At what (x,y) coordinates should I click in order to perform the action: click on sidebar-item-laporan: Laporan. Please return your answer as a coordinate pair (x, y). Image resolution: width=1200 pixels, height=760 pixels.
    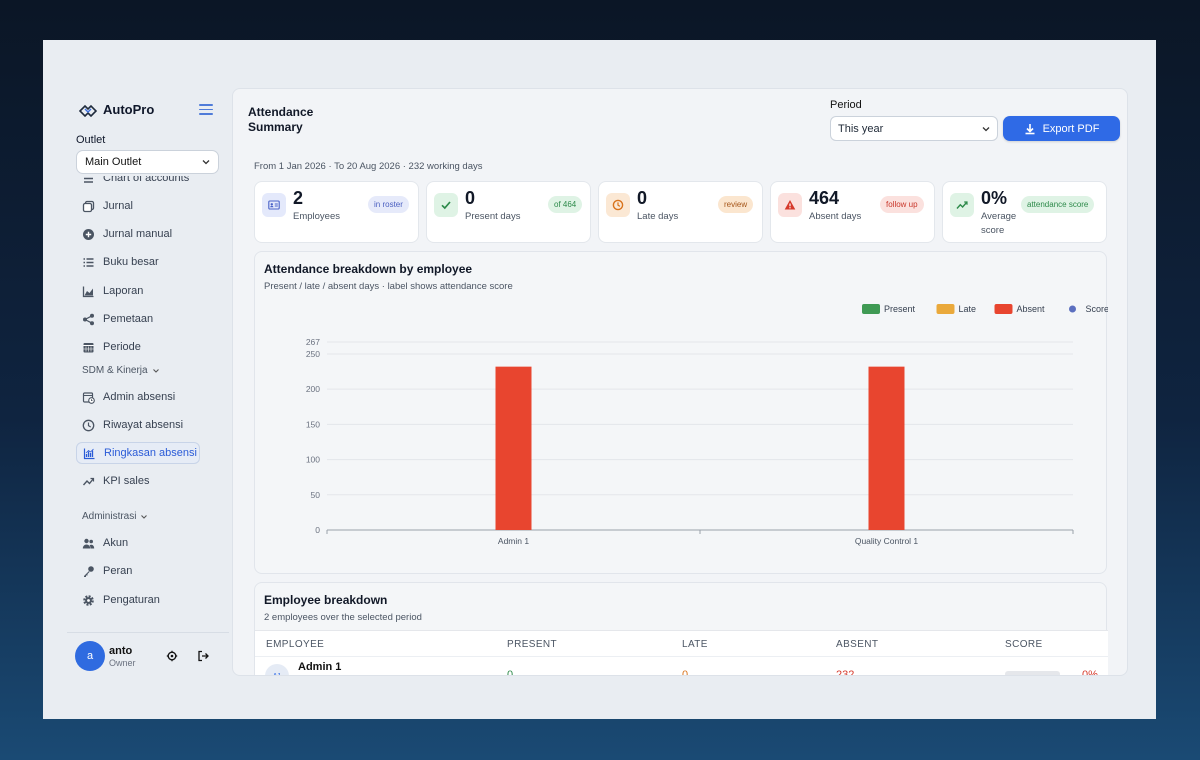
    Looking at the image, I should click on (138, 291).